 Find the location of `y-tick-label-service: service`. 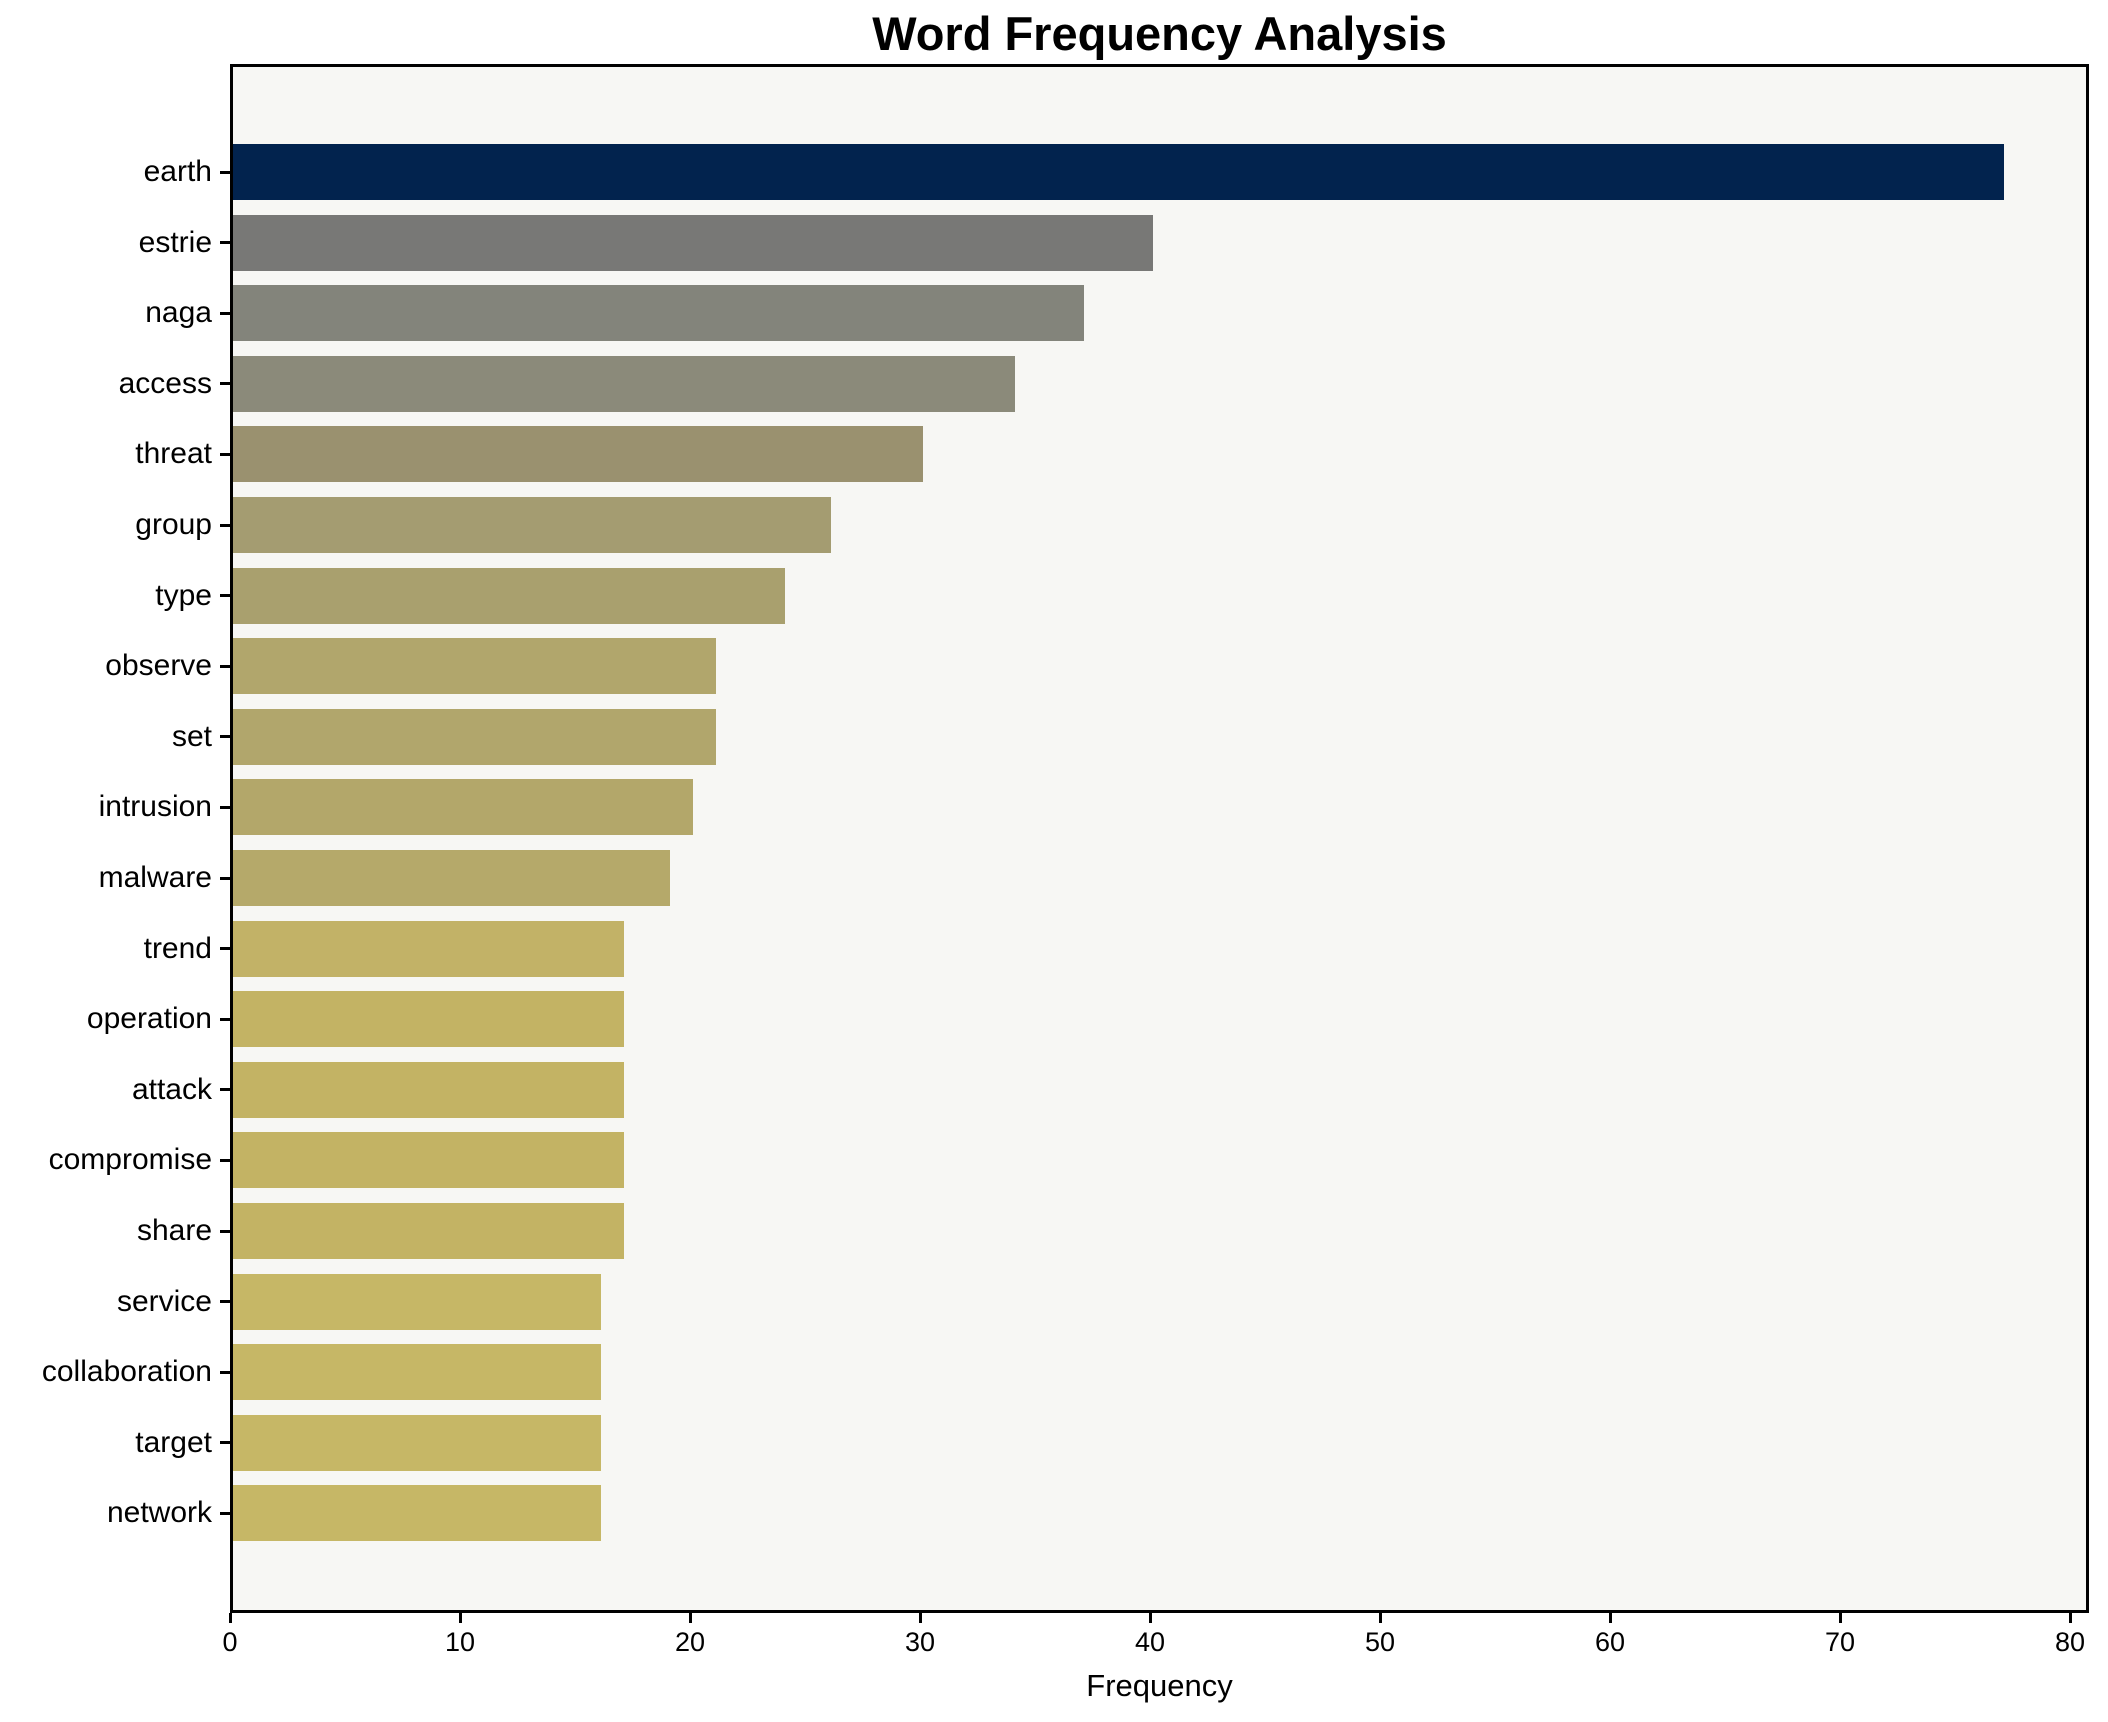

y-tick-label-service: service is located at coordinates (164, 1301).